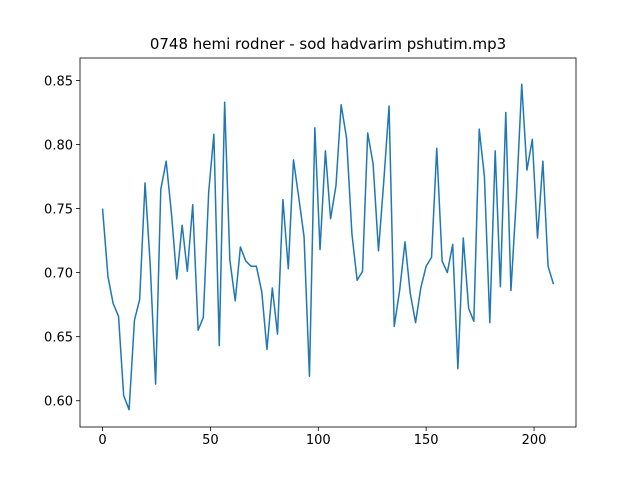 This screenshot has height=480, width=640. Describe the element at coordinates (58, 402) in the screenshot. I see `y-tick-label: 0.60` at that location.